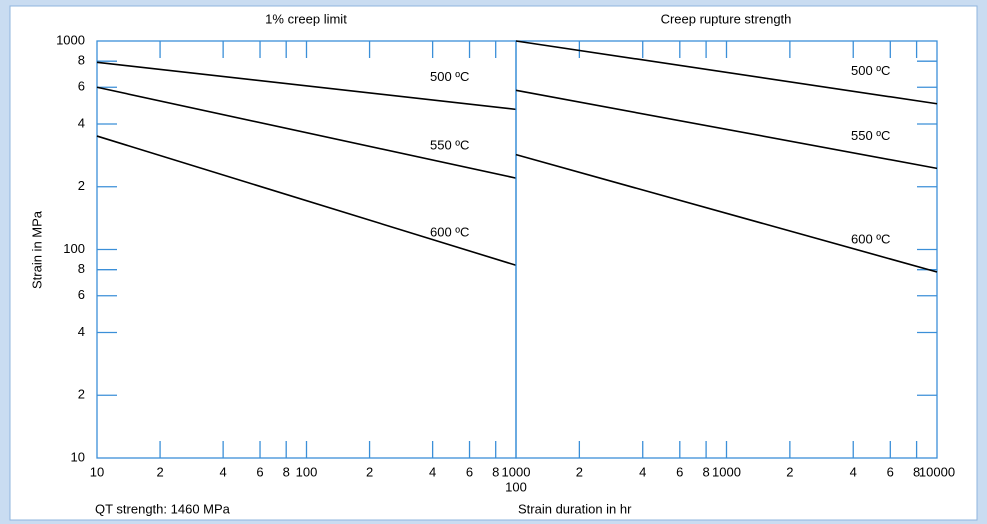  What do you see at coordinates (306, 18) in the screenshot?
I see `chart-title: 1% creep limit` at bounding box center [306, 18].